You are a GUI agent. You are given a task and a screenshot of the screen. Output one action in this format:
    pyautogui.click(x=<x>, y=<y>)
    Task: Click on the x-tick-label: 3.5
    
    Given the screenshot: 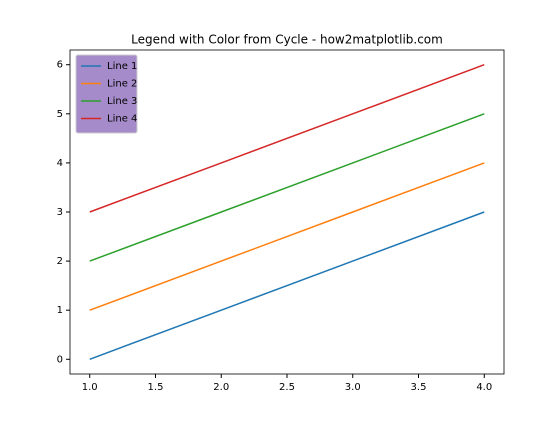 What is the action you would take?
    pyautogui.click(x=419, y=387)
    